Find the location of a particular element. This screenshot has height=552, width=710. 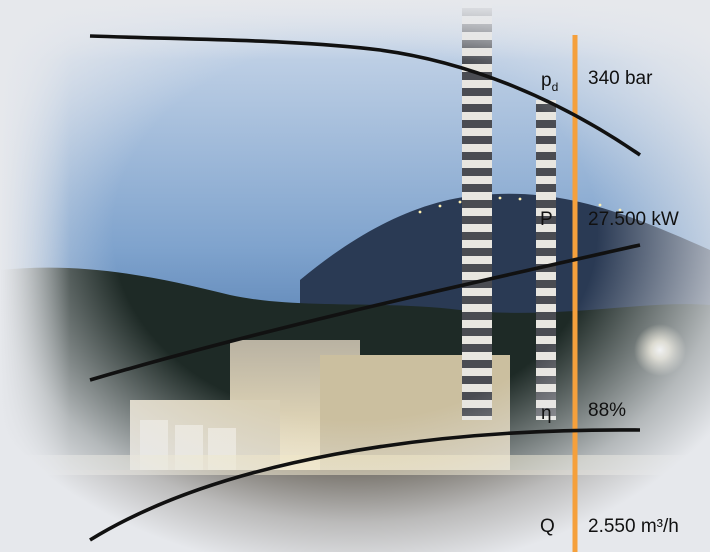

power-value: 27.500 kW is located at coordinates (633, 219).